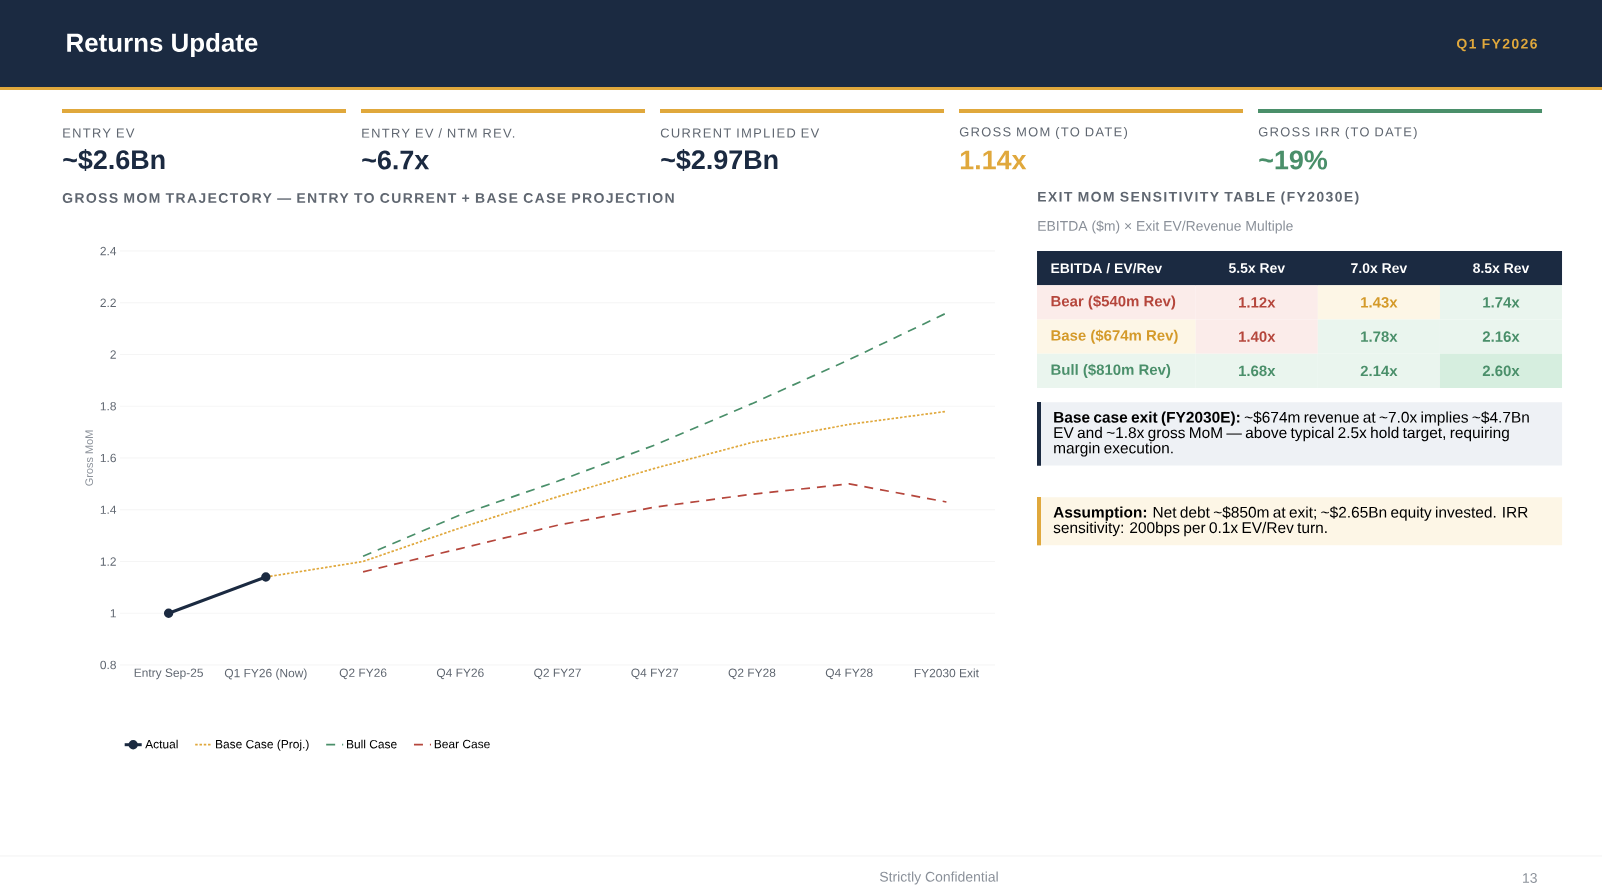  I want to click on legend-label: Bull Case, so click(372, 744).